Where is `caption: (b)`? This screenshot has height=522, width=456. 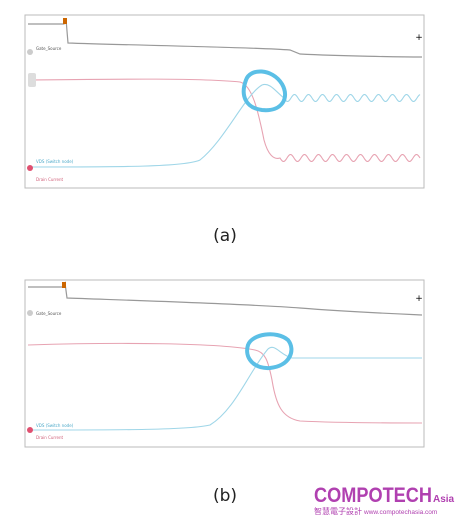 caption: (b) is located at coordinates (225, 496).